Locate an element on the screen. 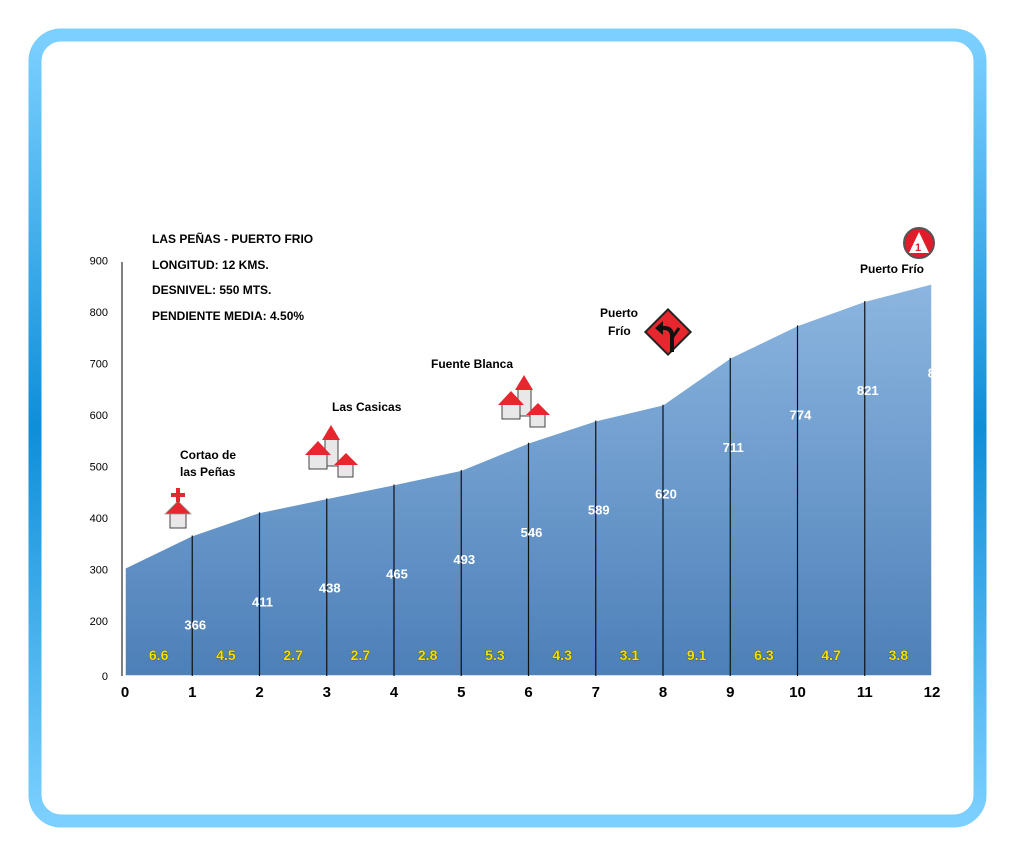 The height and width of the screenshot is (856, 1016). x-tick-label: 8 is located at coordinates (663, 692).